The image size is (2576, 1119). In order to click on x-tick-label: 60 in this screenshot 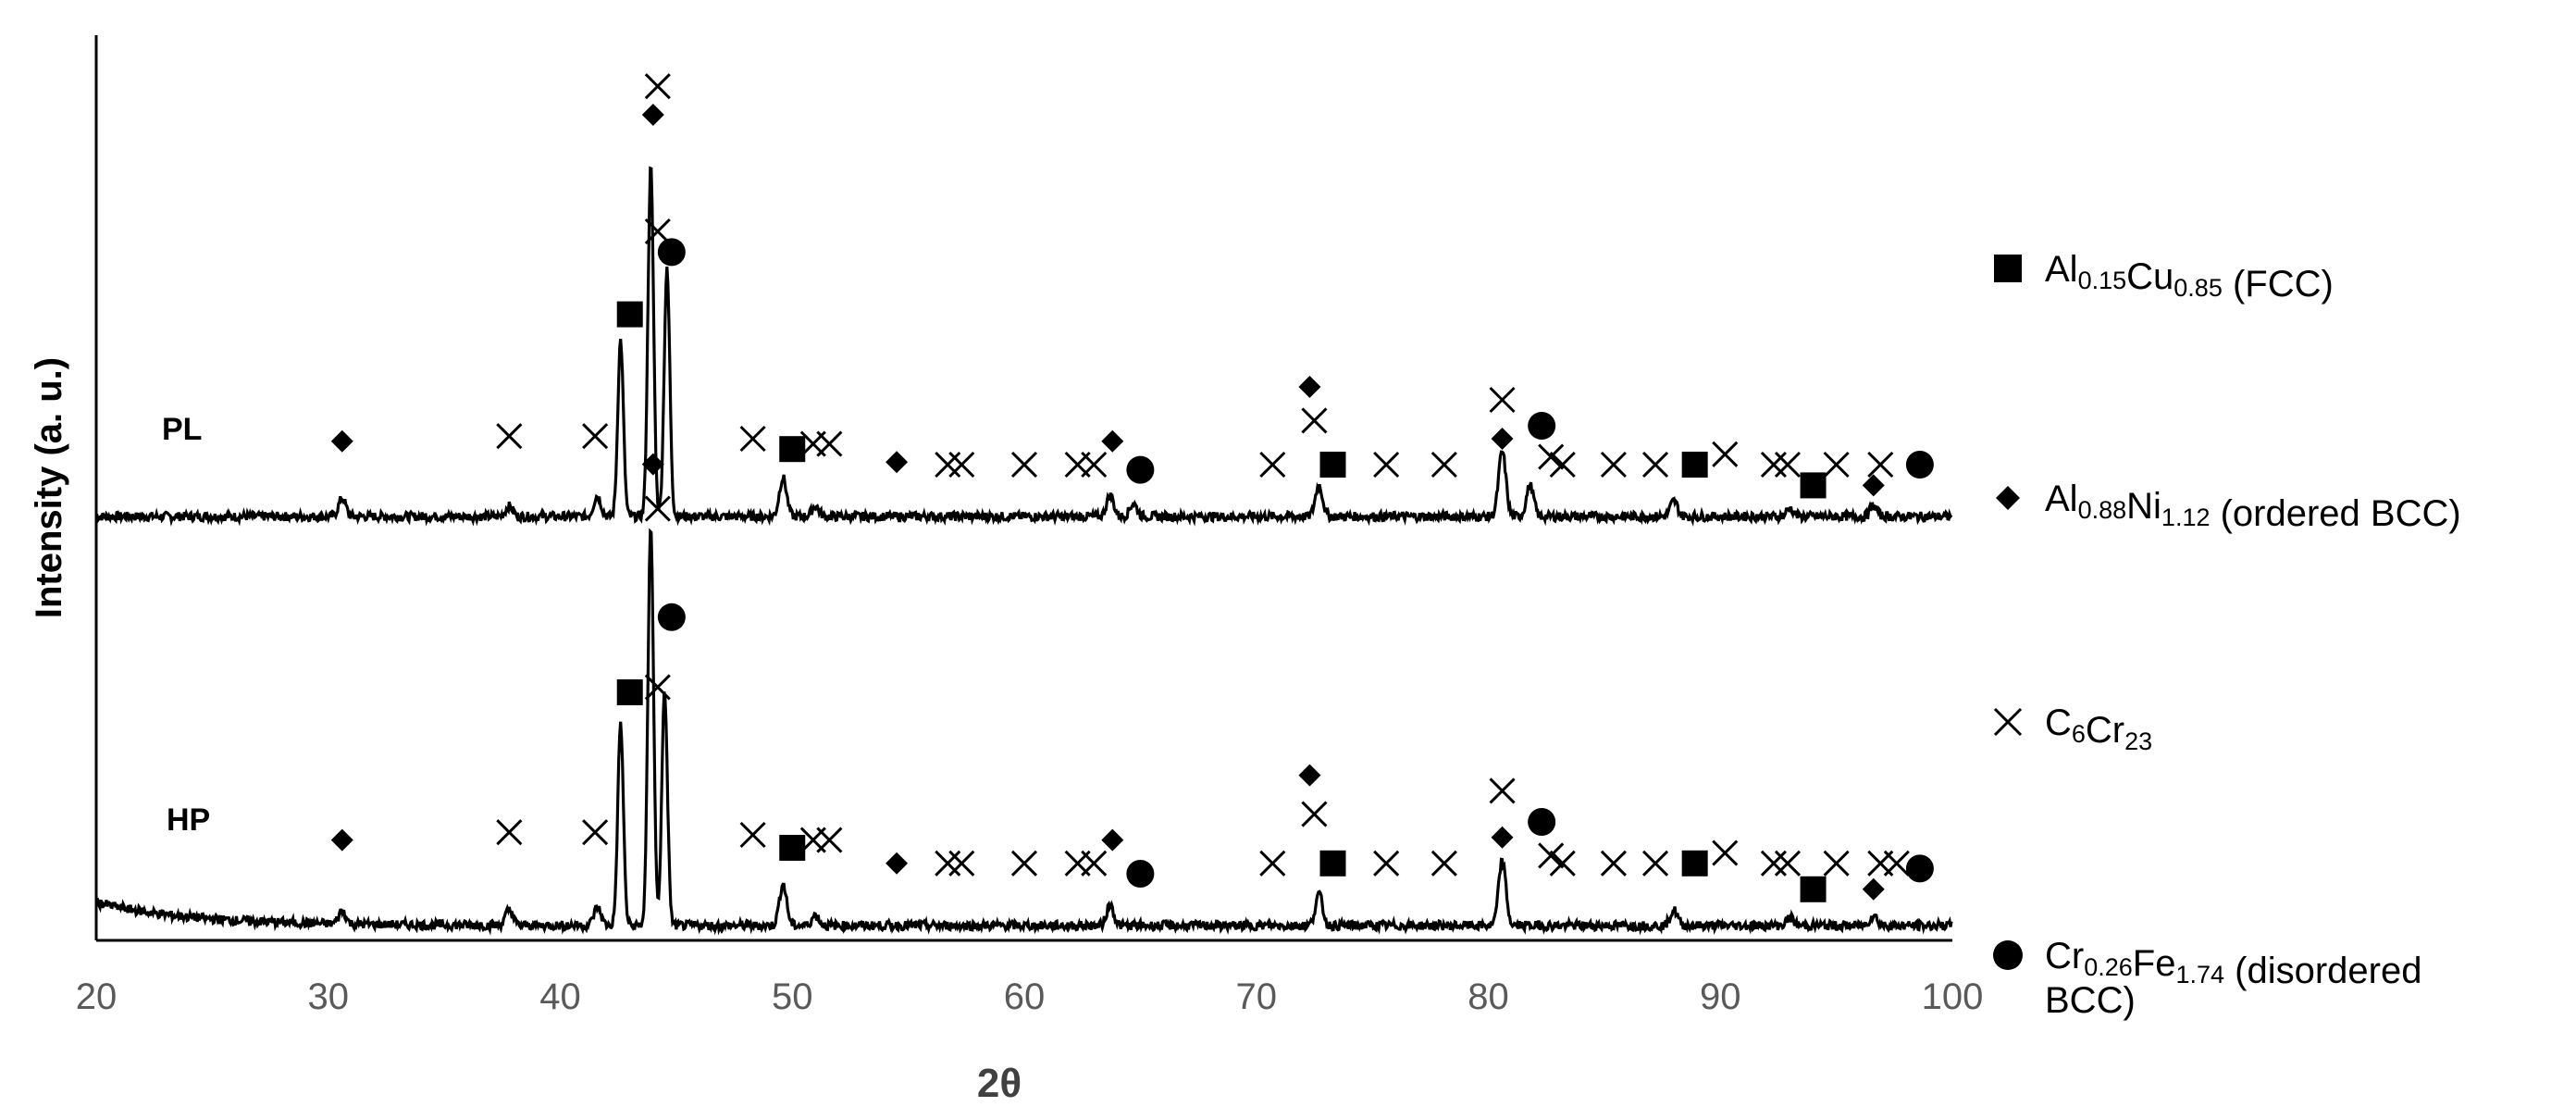, I will do `click(1025, 996)`.